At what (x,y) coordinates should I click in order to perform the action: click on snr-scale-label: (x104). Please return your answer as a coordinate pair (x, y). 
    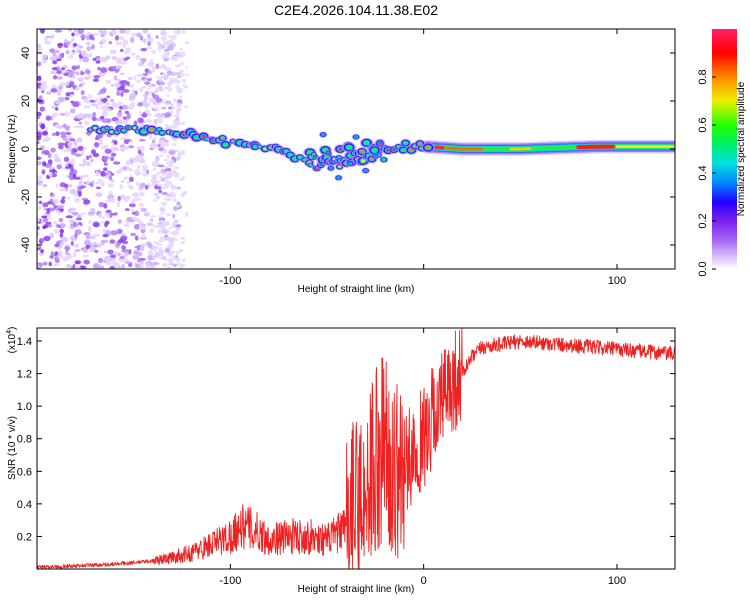
    Looking at the image, I should click on (12, 340).